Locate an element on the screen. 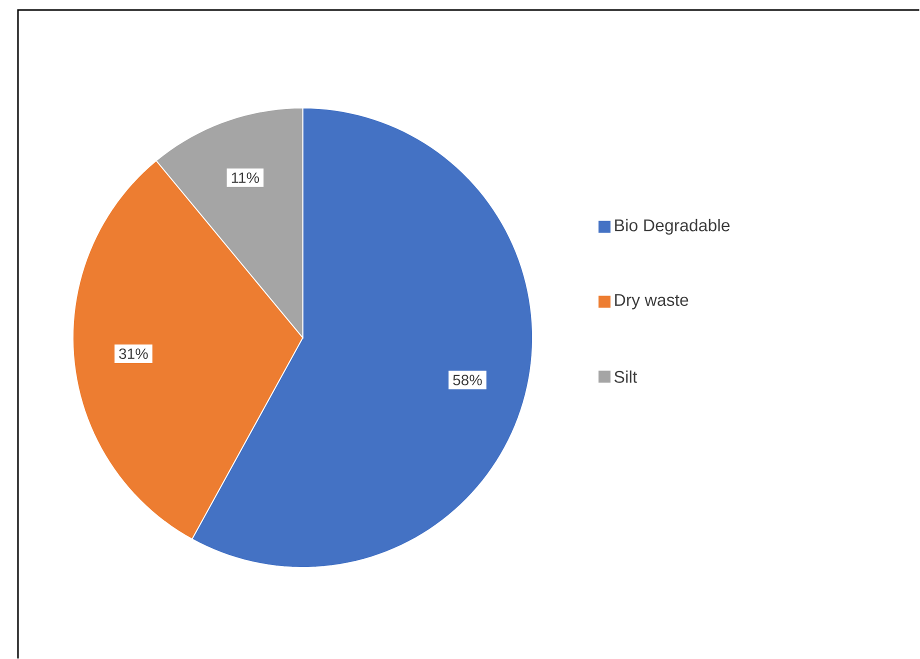  legend-label: Silt is located at coordinates (626, 376).